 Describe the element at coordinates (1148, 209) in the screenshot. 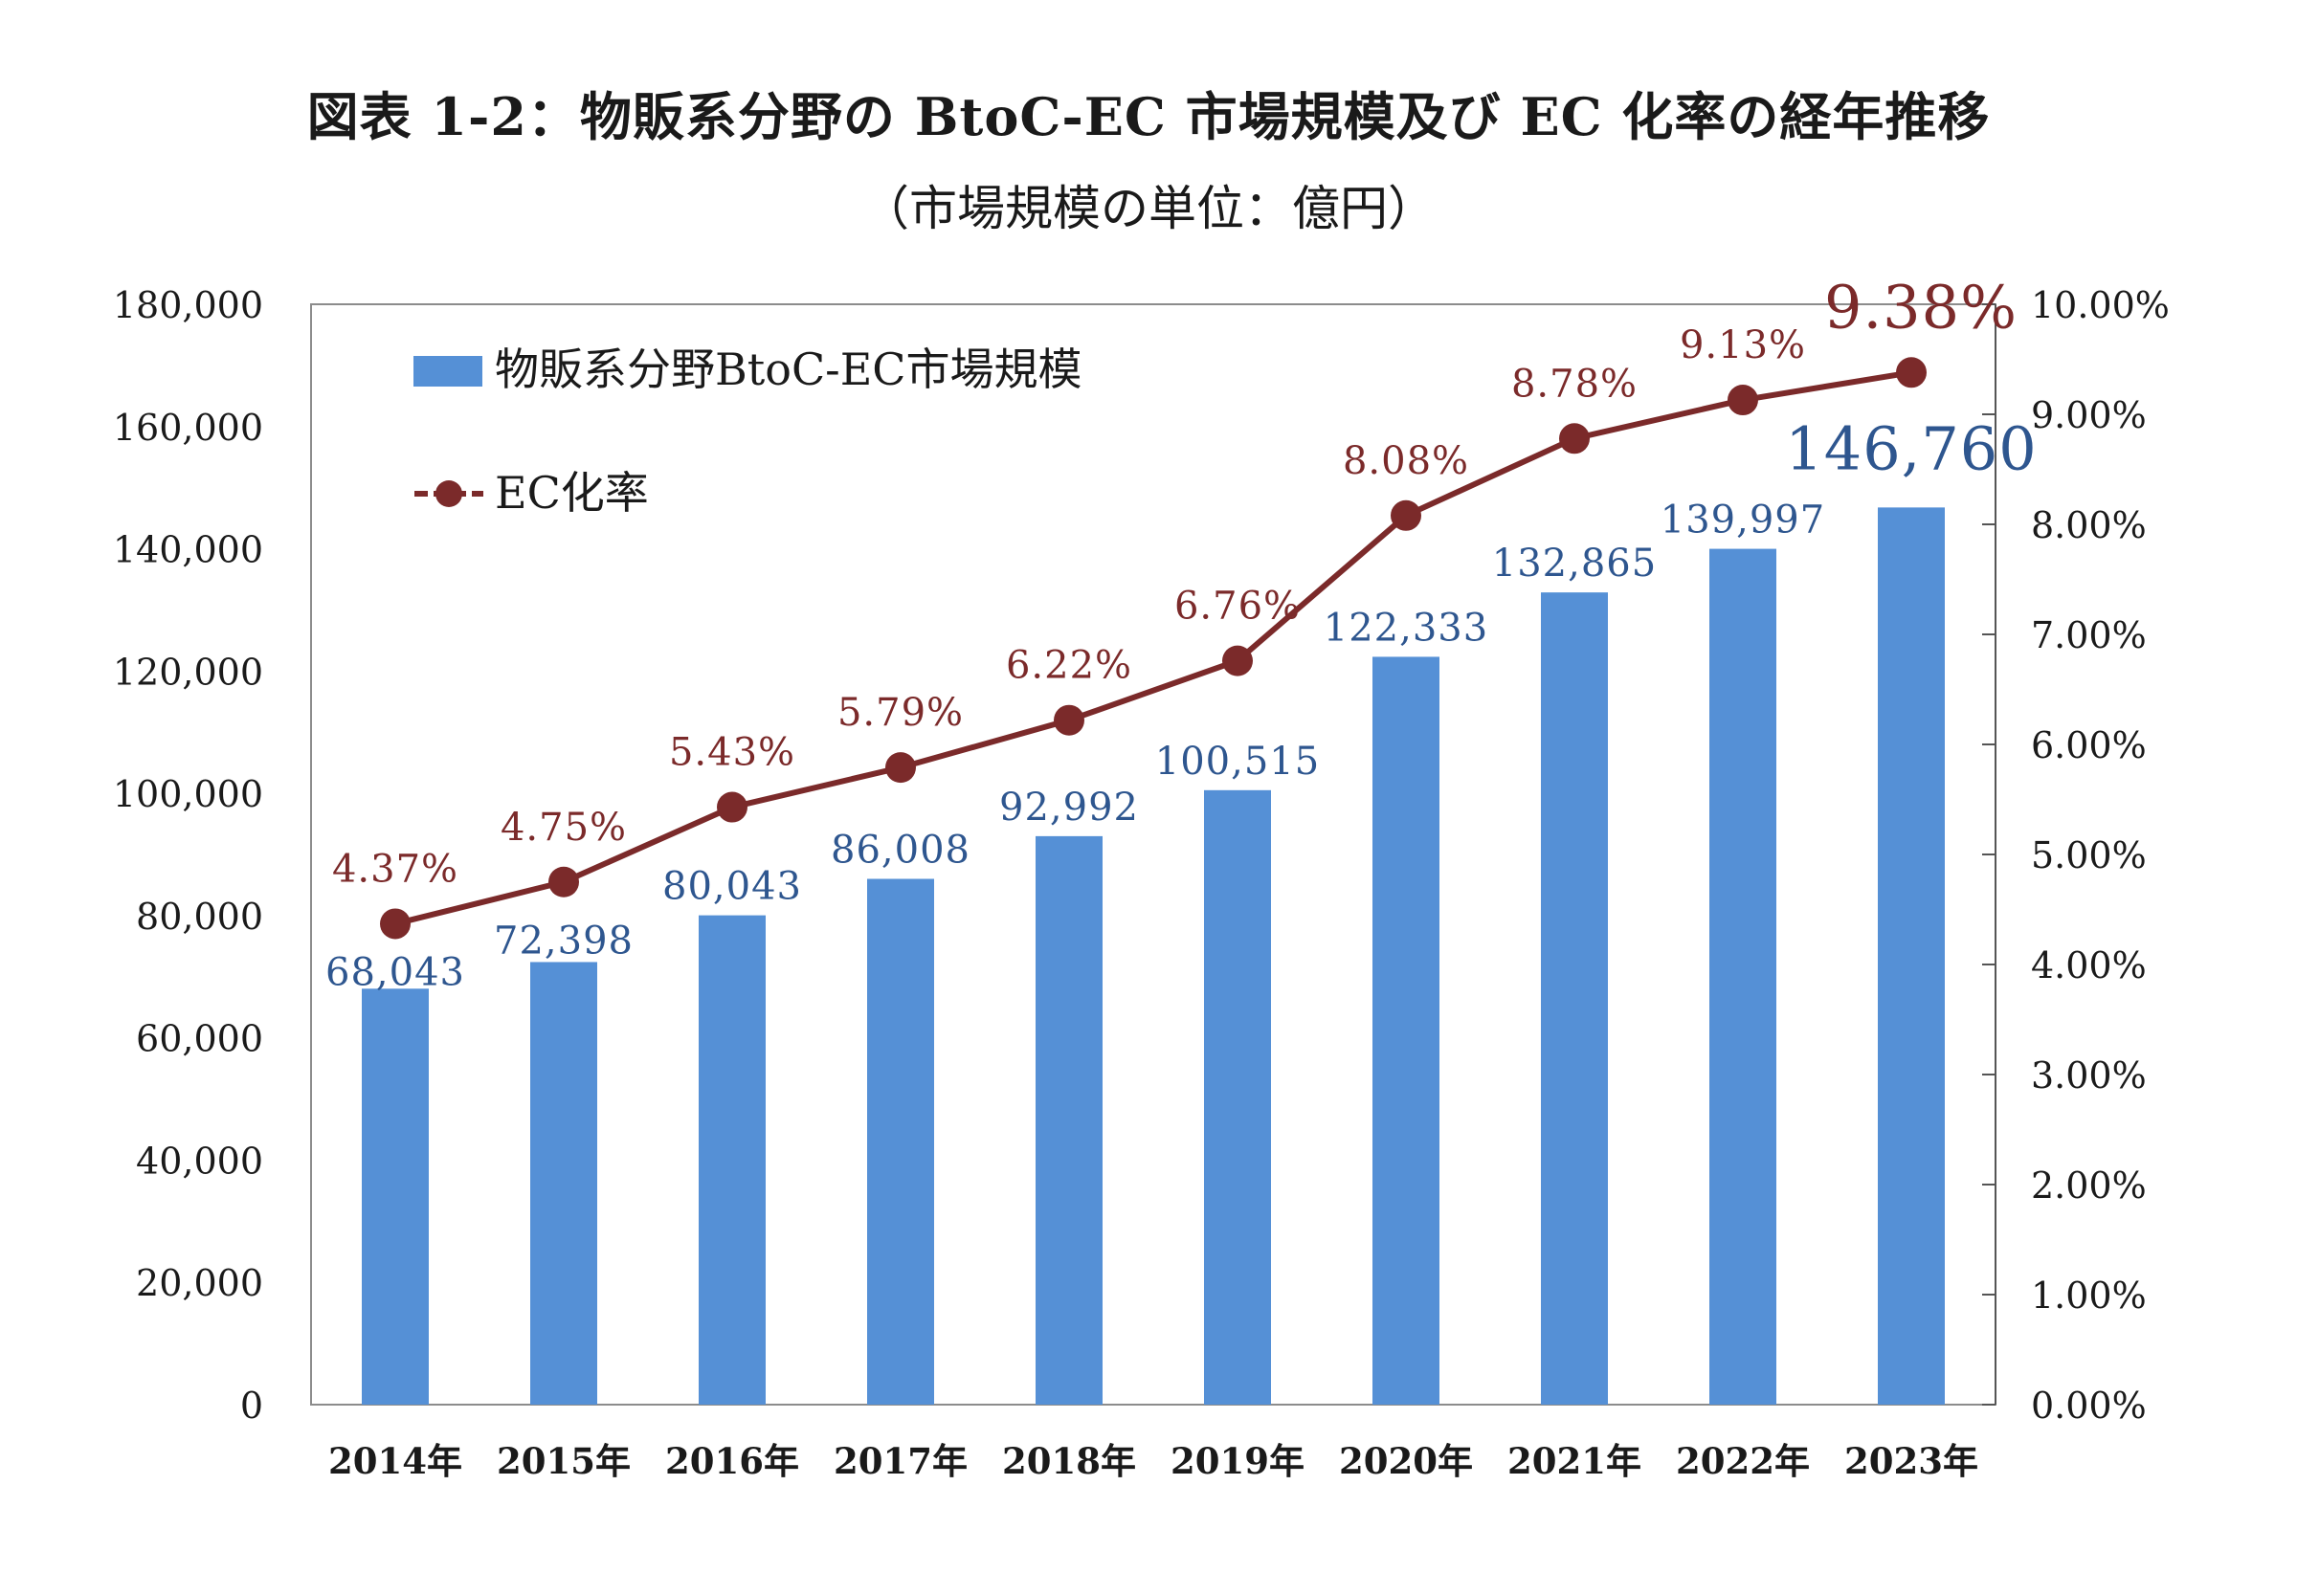

I see `chart-subtitle: （市場規模の単位：億円）` at that location.